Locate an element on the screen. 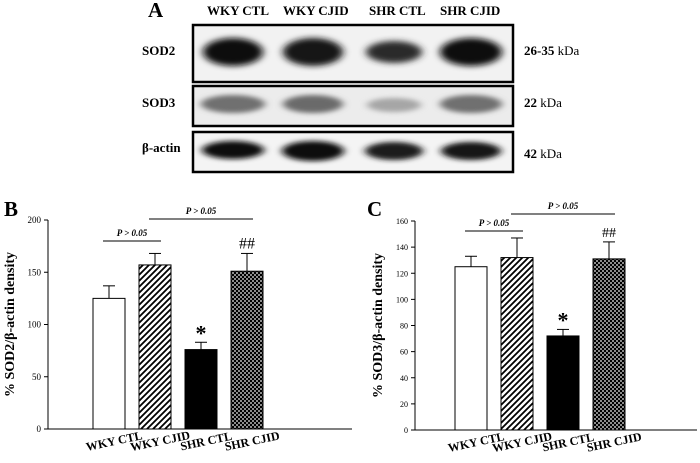 Image resolution: width=700 pixels, height=463 pixels. panel-letter-b: B is located at coordinates (11, 209).